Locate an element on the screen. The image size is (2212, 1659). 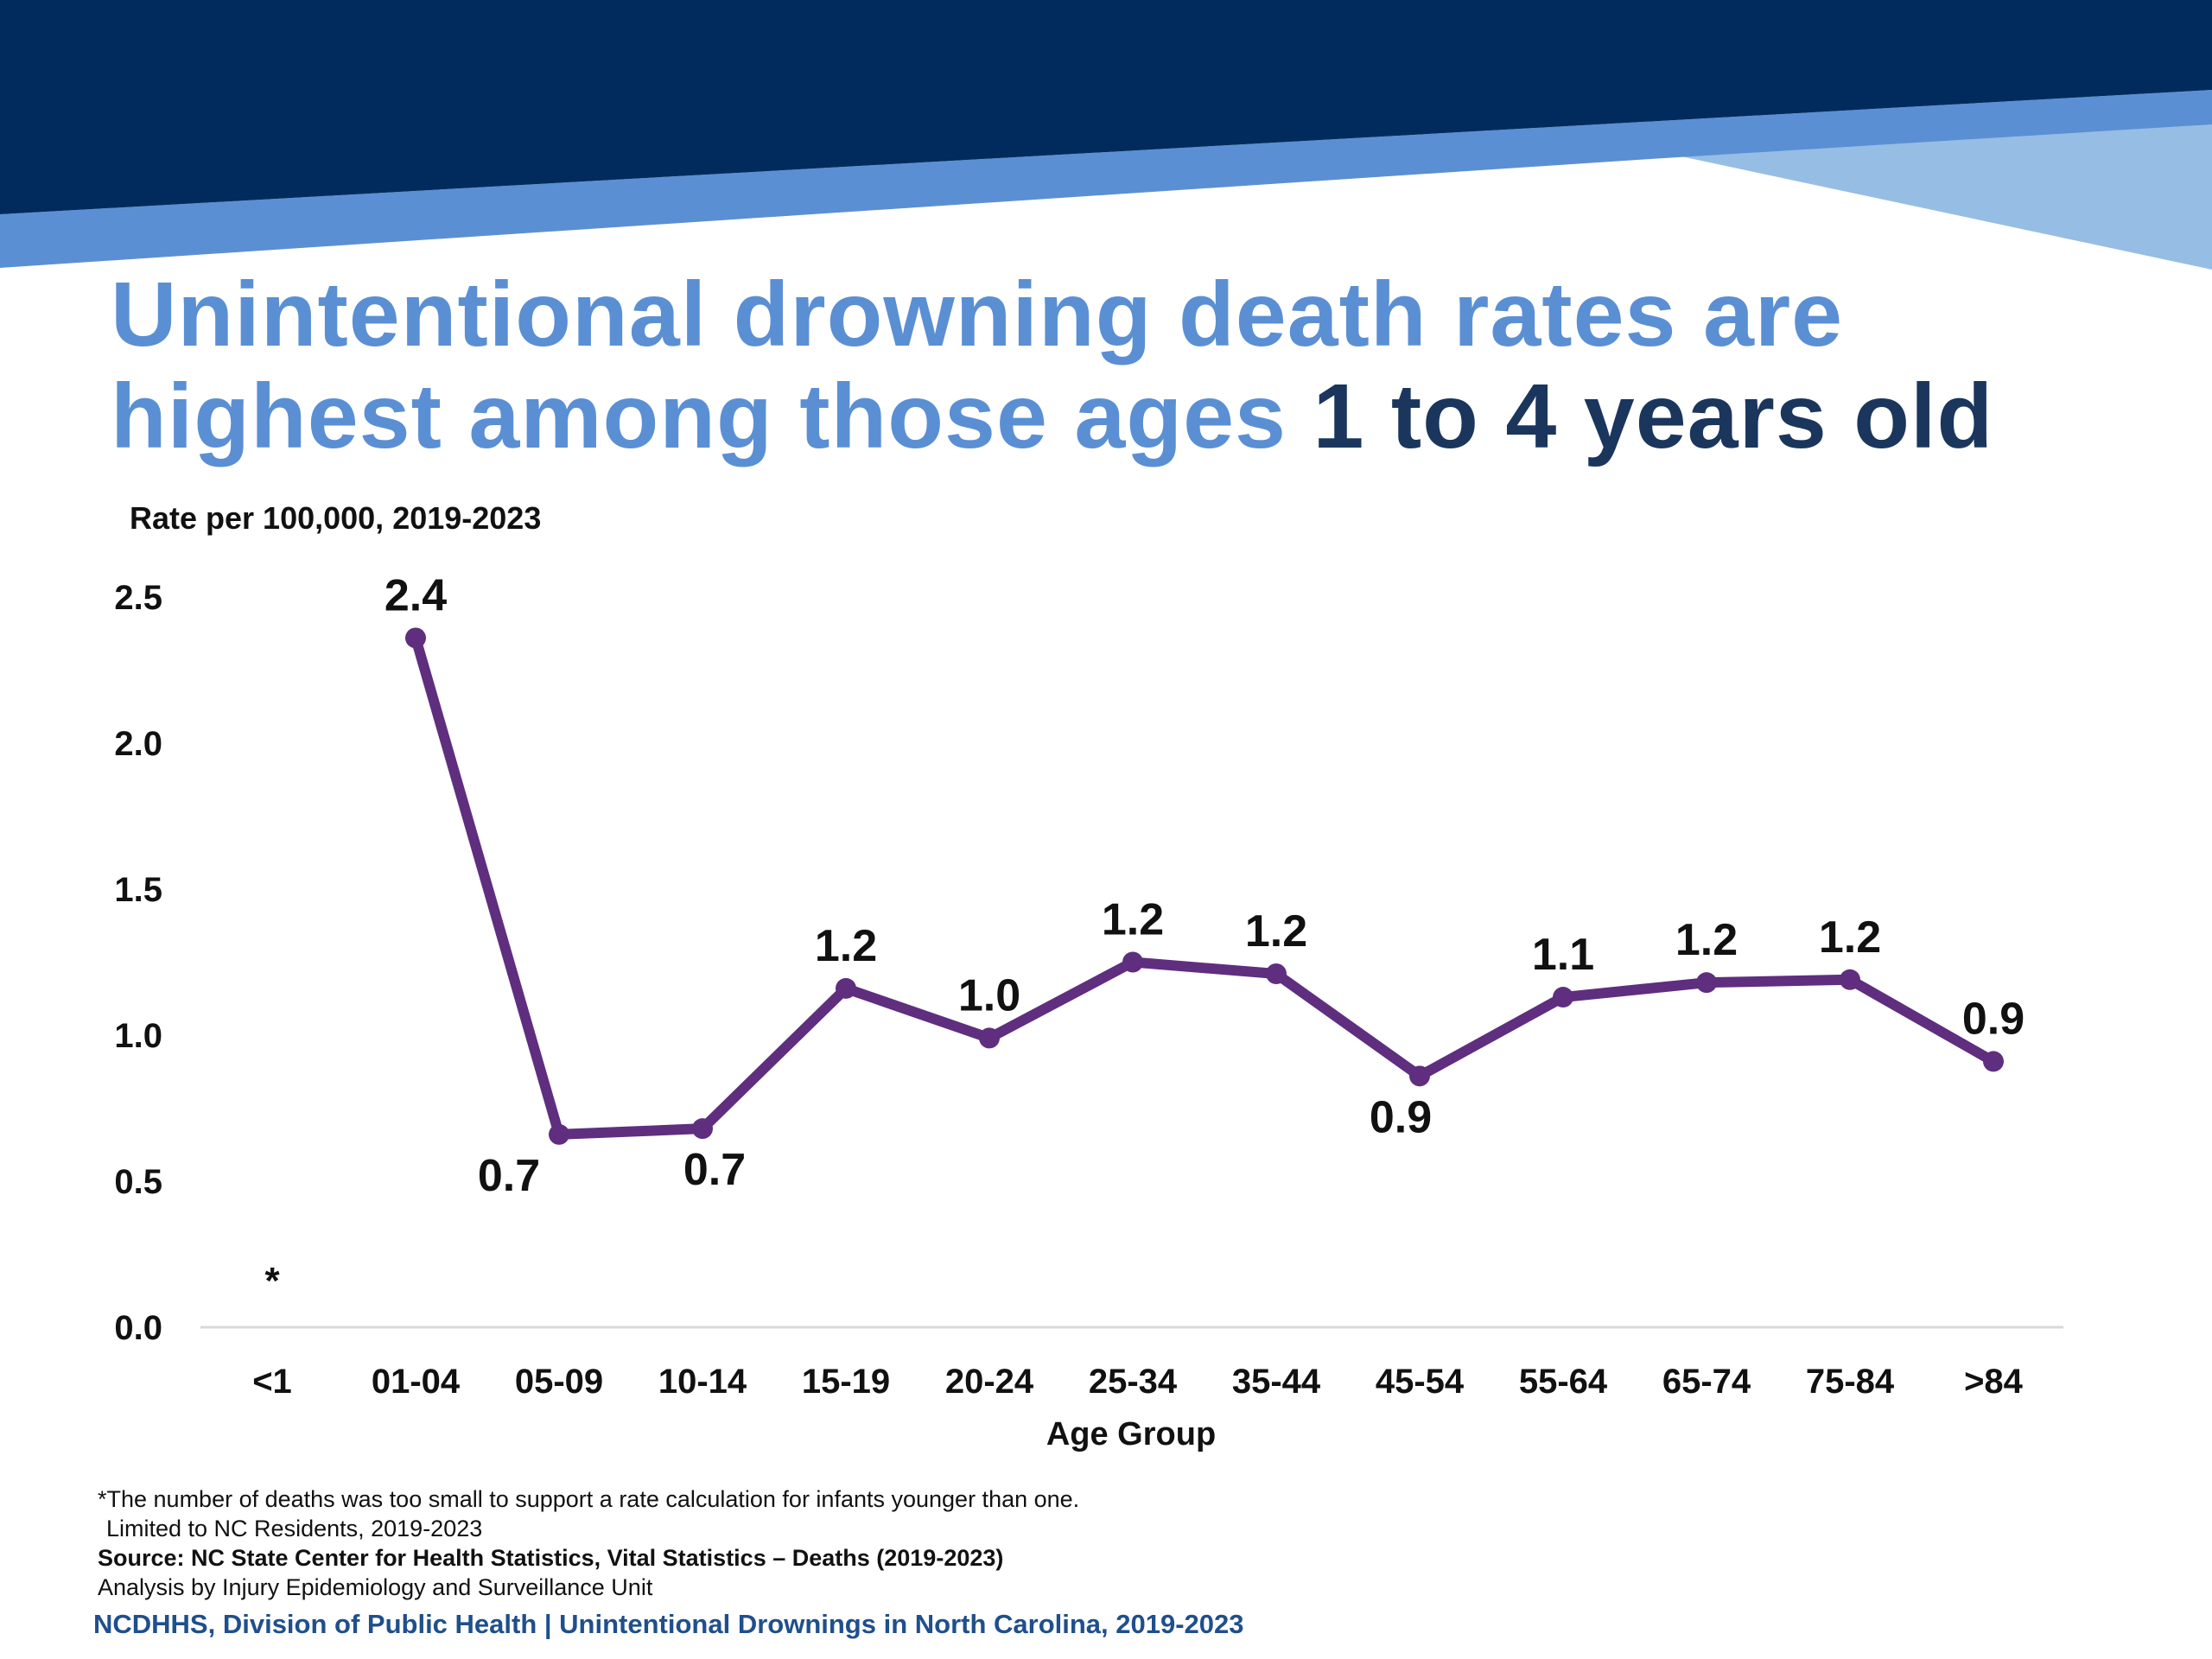
x-tick-label: 25-34 is located at coordinates (1133, 1382).